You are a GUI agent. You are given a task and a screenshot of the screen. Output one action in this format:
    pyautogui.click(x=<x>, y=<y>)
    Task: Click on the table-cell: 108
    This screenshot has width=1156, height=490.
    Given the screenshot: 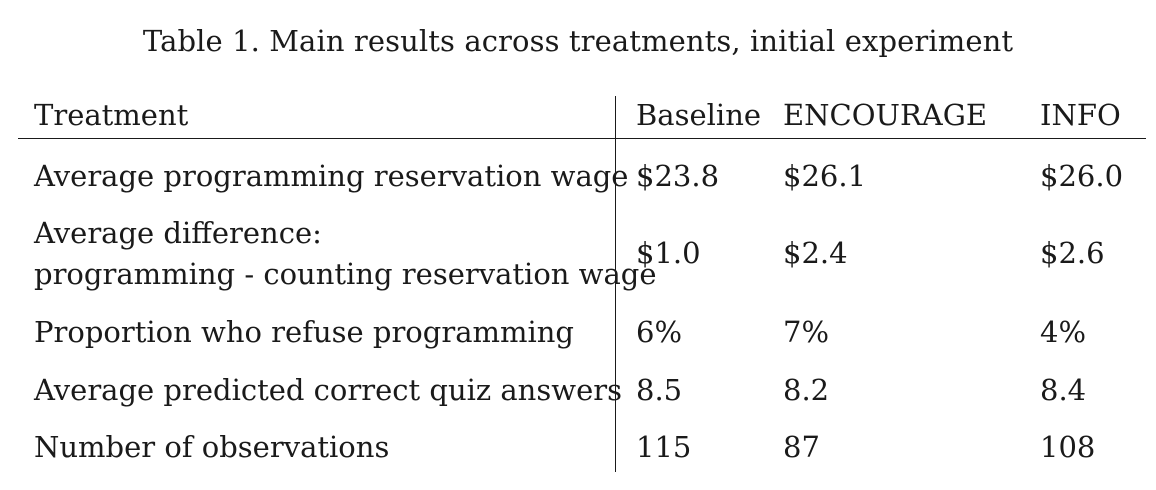 What is the action you would take?
    pyautogui.click(x=1068, y=447)
    